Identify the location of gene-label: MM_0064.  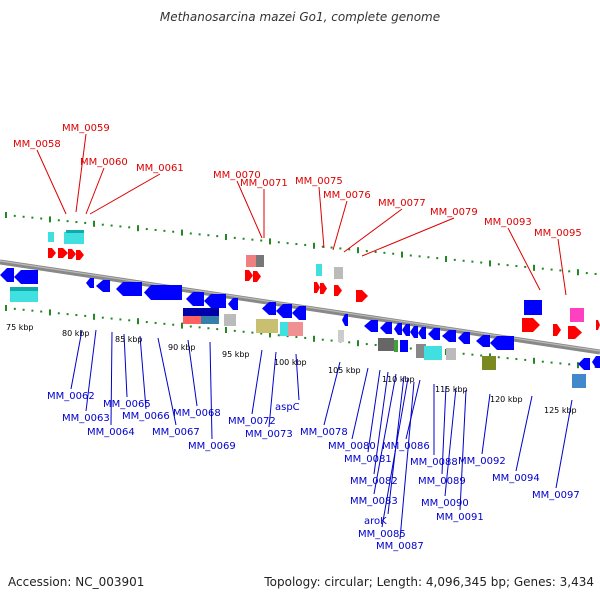
(111, 432).